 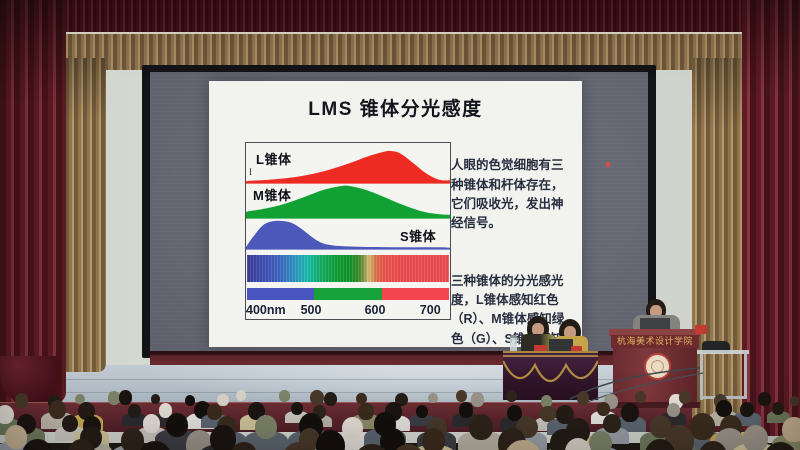 I want to click on x-tick-600: 600, so click(x=375, y=310).